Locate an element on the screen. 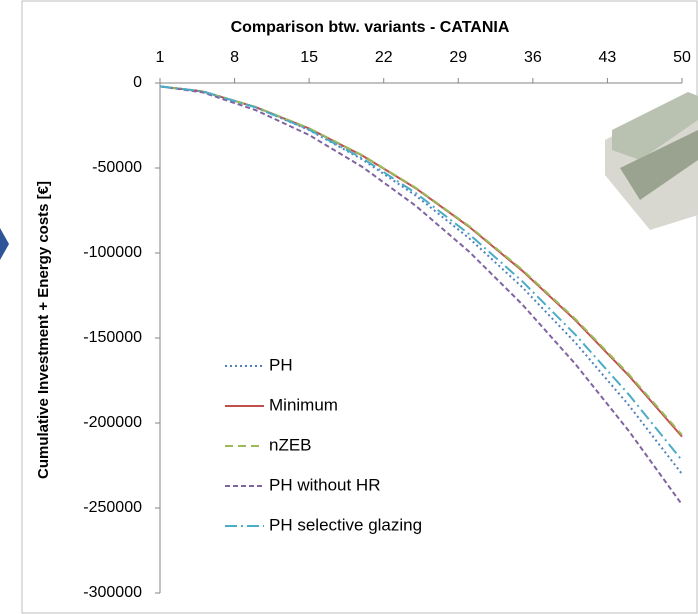  y-tick-label: -50000 is located at coordinates (117, 167).